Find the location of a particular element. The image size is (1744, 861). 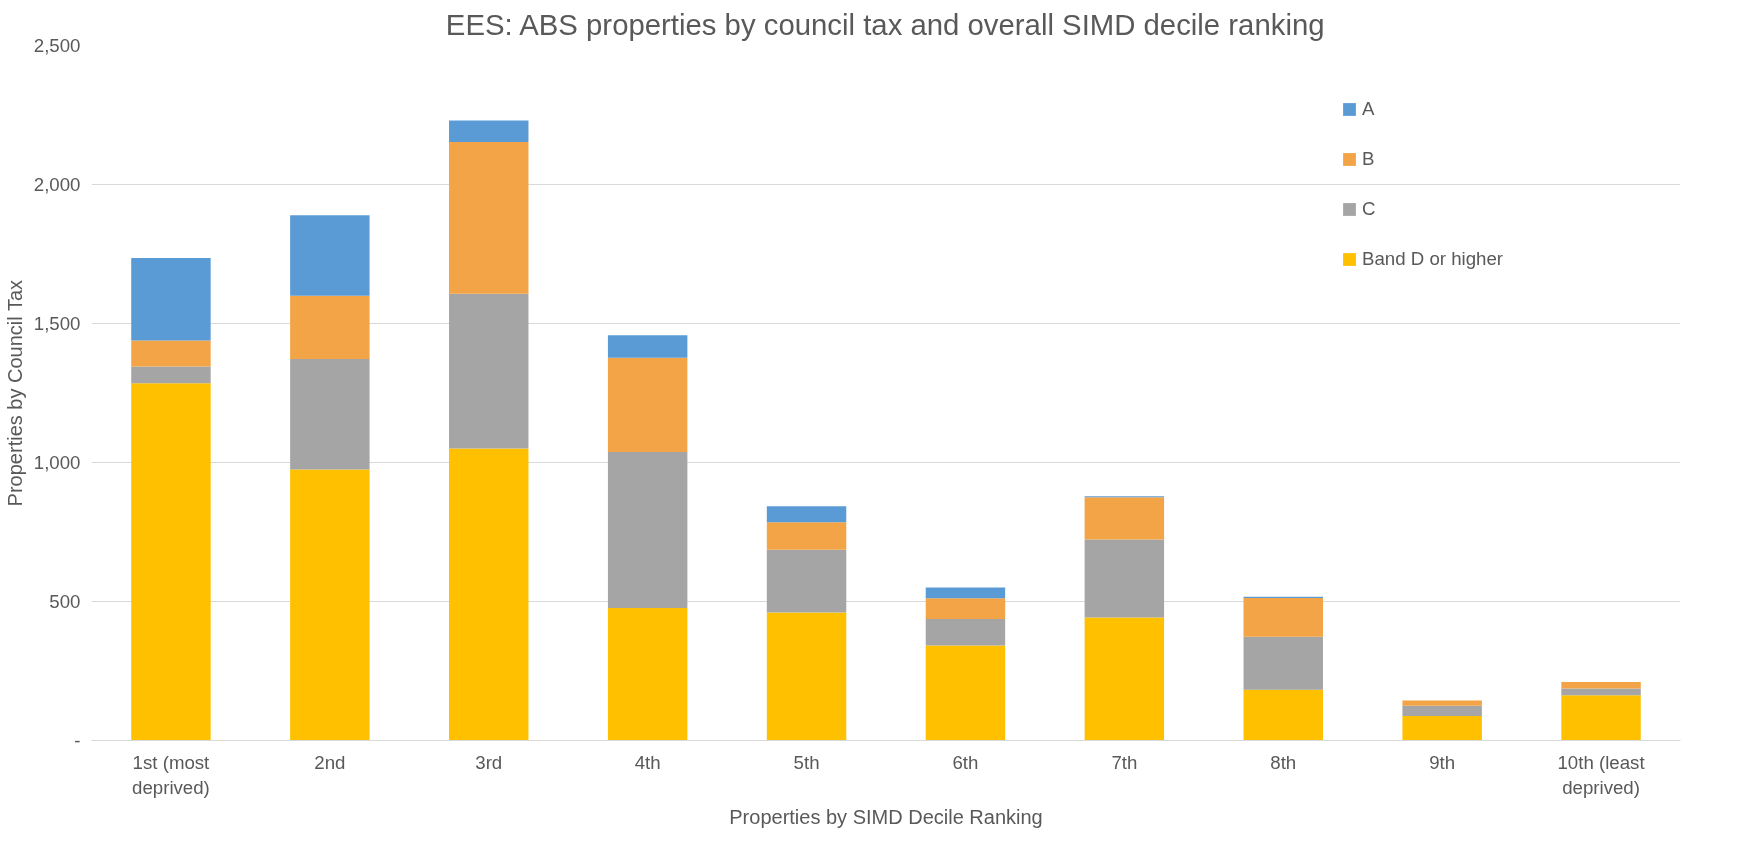

x-tick-label: 9th is located at coordinates (1442, 762).